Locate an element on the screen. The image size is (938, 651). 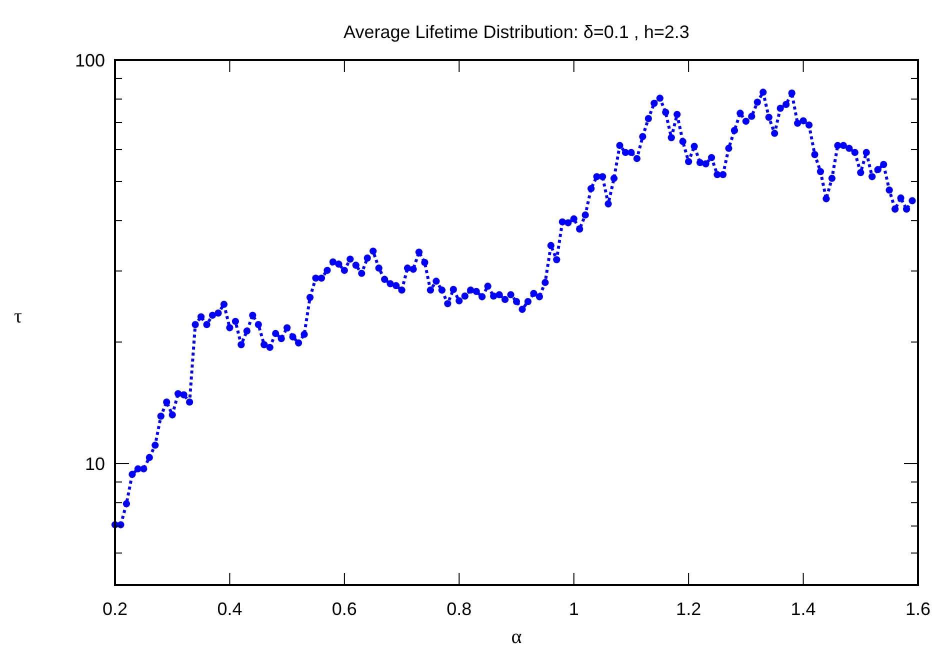
y-tick-label: 10 is located at coordinates (94, 464).